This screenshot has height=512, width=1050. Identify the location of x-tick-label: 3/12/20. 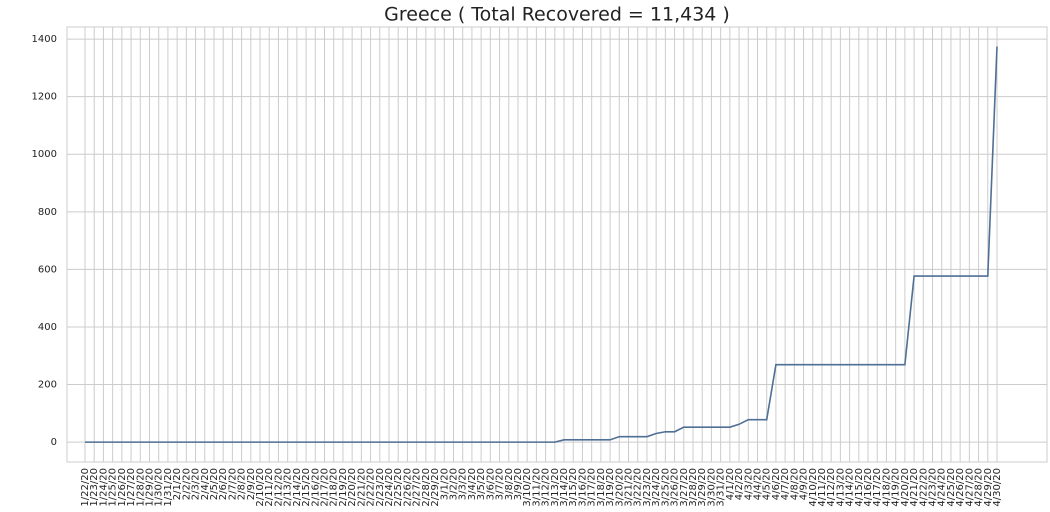
(546, 487).